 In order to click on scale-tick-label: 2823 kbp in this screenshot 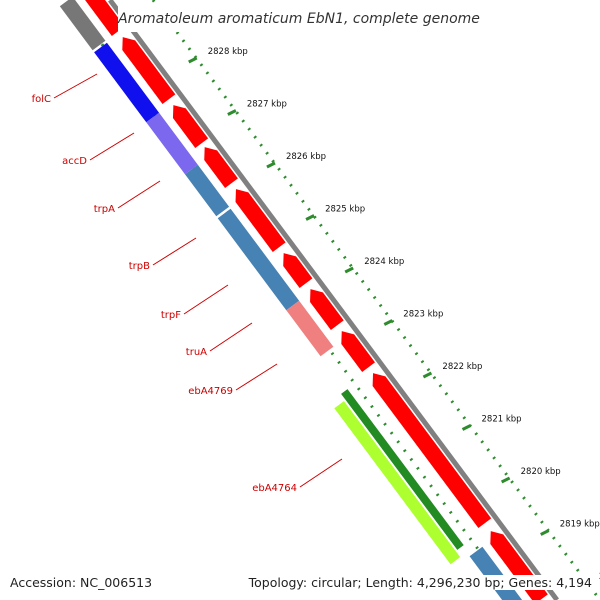, I will do `click(423, 315)`.